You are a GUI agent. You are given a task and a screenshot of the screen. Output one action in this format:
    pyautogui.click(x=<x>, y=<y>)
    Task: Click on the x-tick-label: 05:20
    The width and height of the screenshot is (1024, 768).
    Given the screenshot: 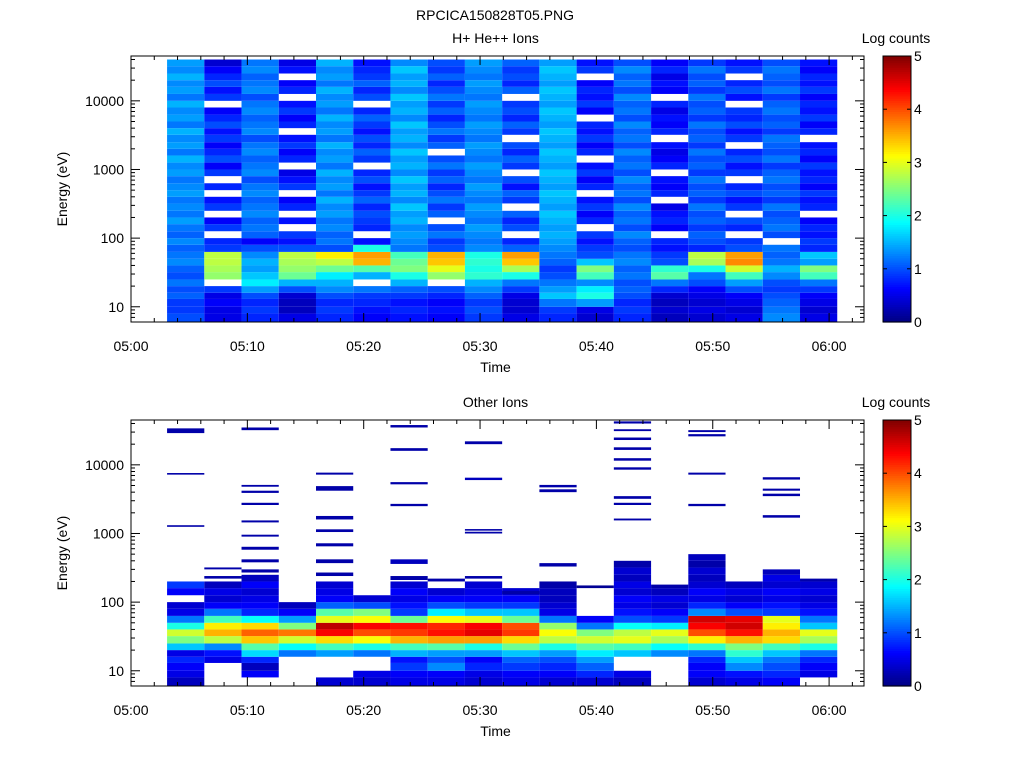 What is the action you would take?
    pyautogui.click(x=363, y=346)
    